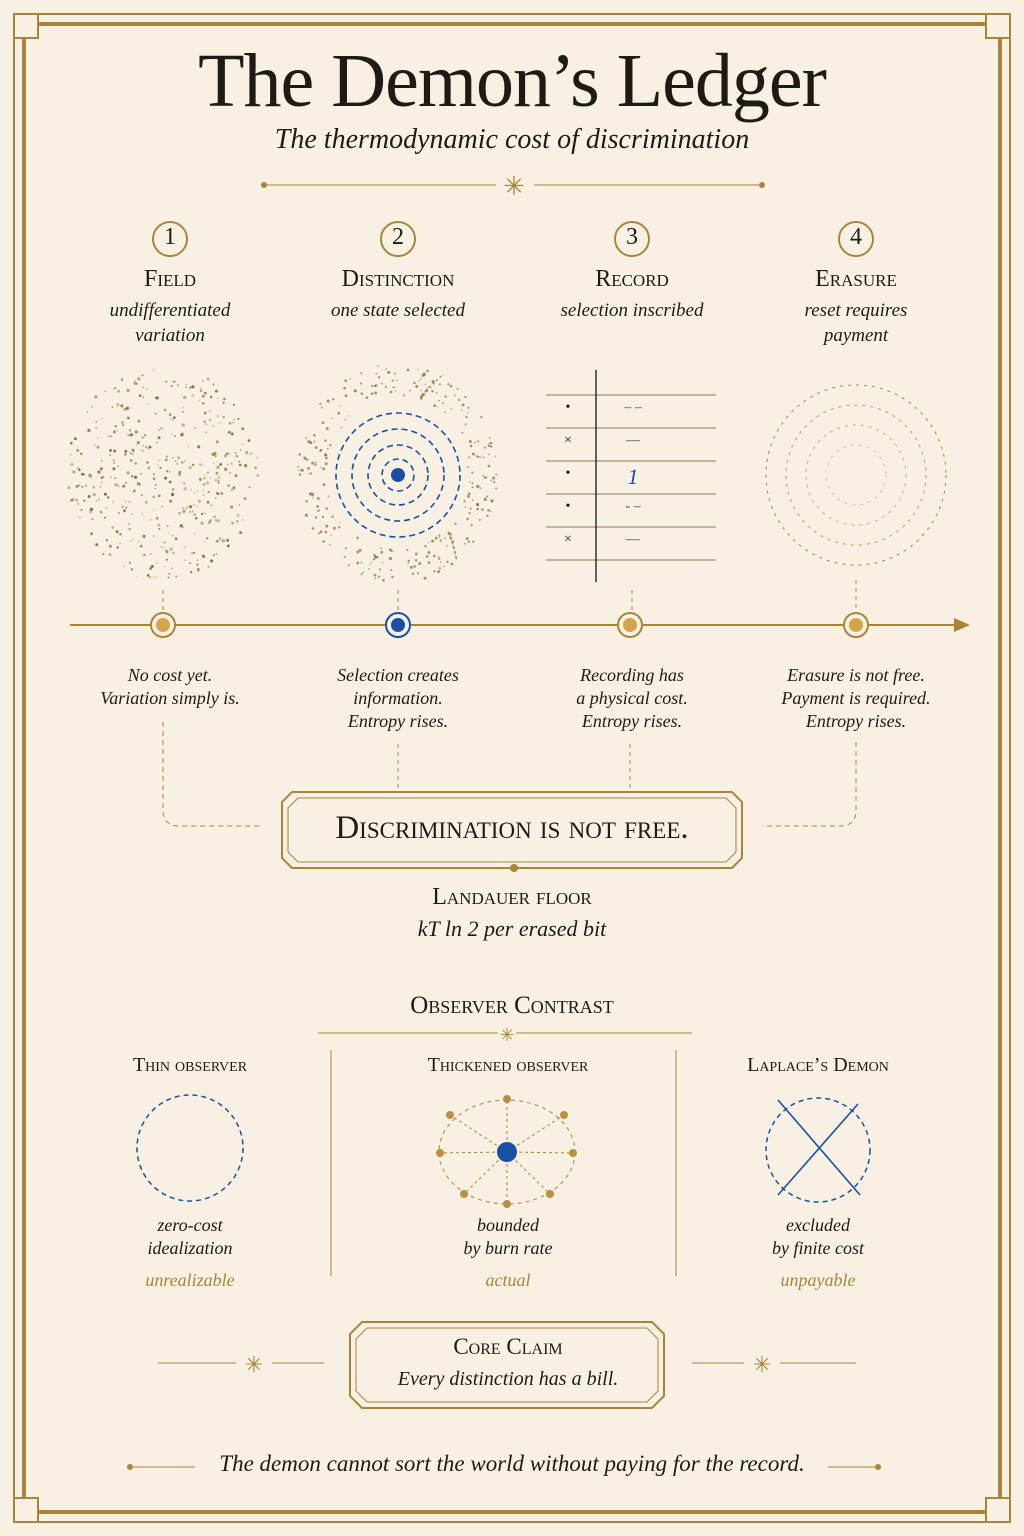 The height and width of the screenshot is (1536, 1024). Describe the element at coordinates (398, 237) in the screenshot. I see `stage-number: 2` at that location.